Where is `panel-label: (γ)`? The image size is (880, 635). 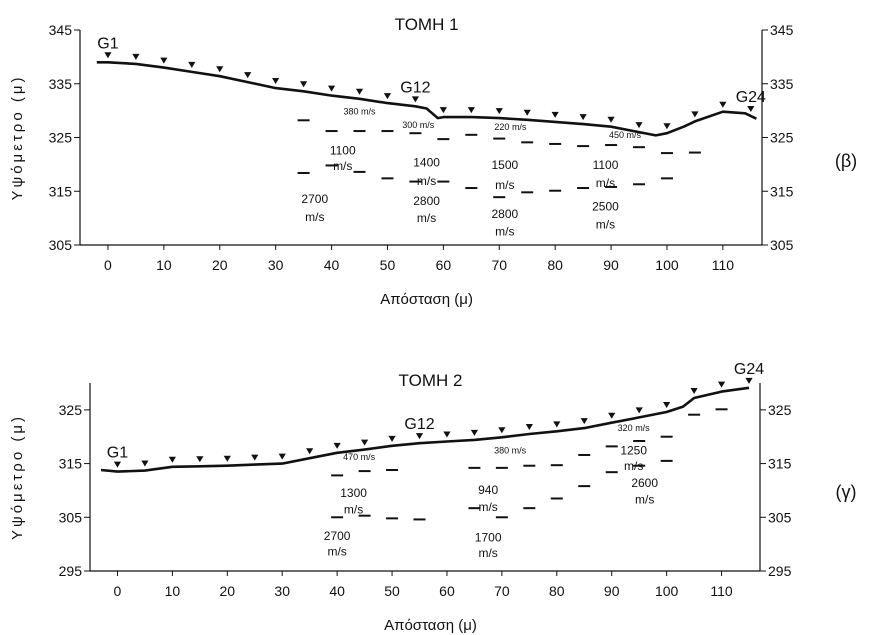
panel-label: (γ) is located at coordinates (846, 492).